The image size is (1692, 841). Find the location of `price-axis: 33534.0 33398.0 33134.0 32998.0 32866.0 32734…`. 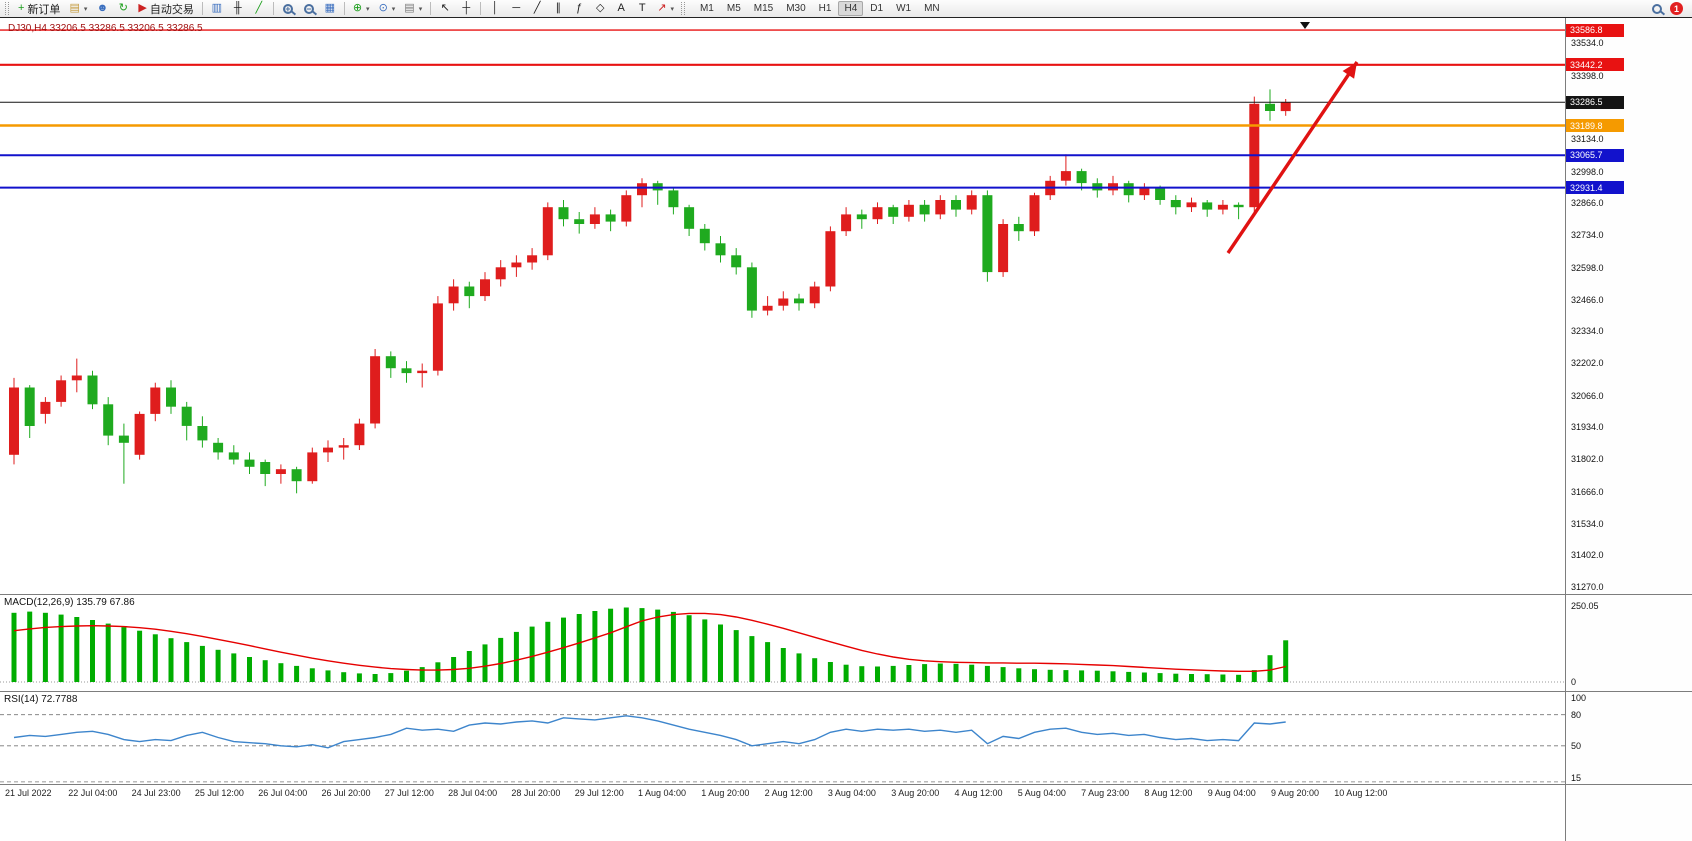

price-axis: 33534.0 33398.0 33134.0 32998.0 32866.0 32734… is located at coordinates (1629, 306).